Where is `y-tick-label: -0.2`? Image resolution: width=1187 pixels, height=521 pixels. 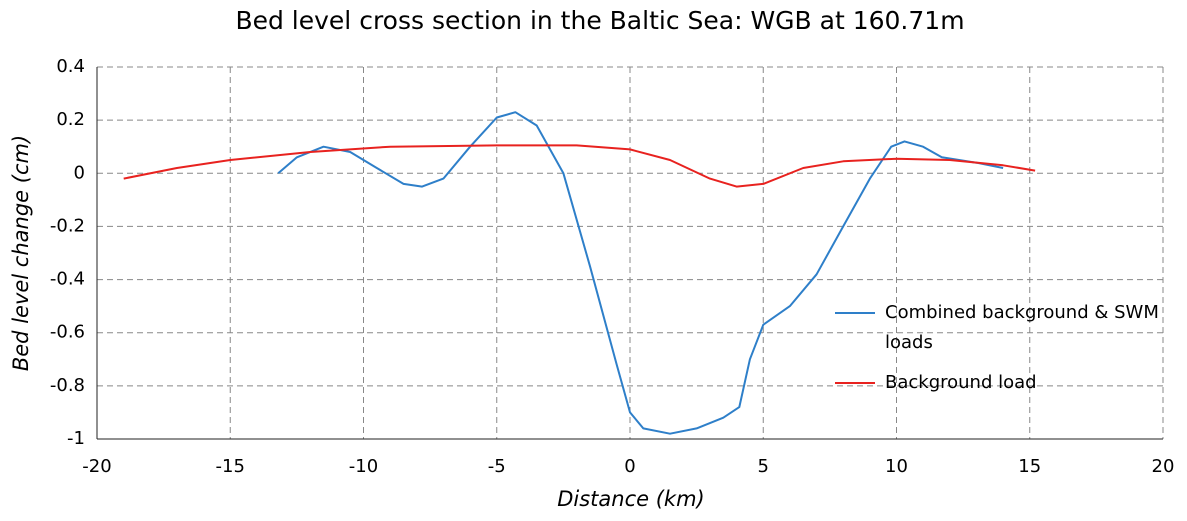
y-tick-label: -0.2 is located at coordinates (67, 225).